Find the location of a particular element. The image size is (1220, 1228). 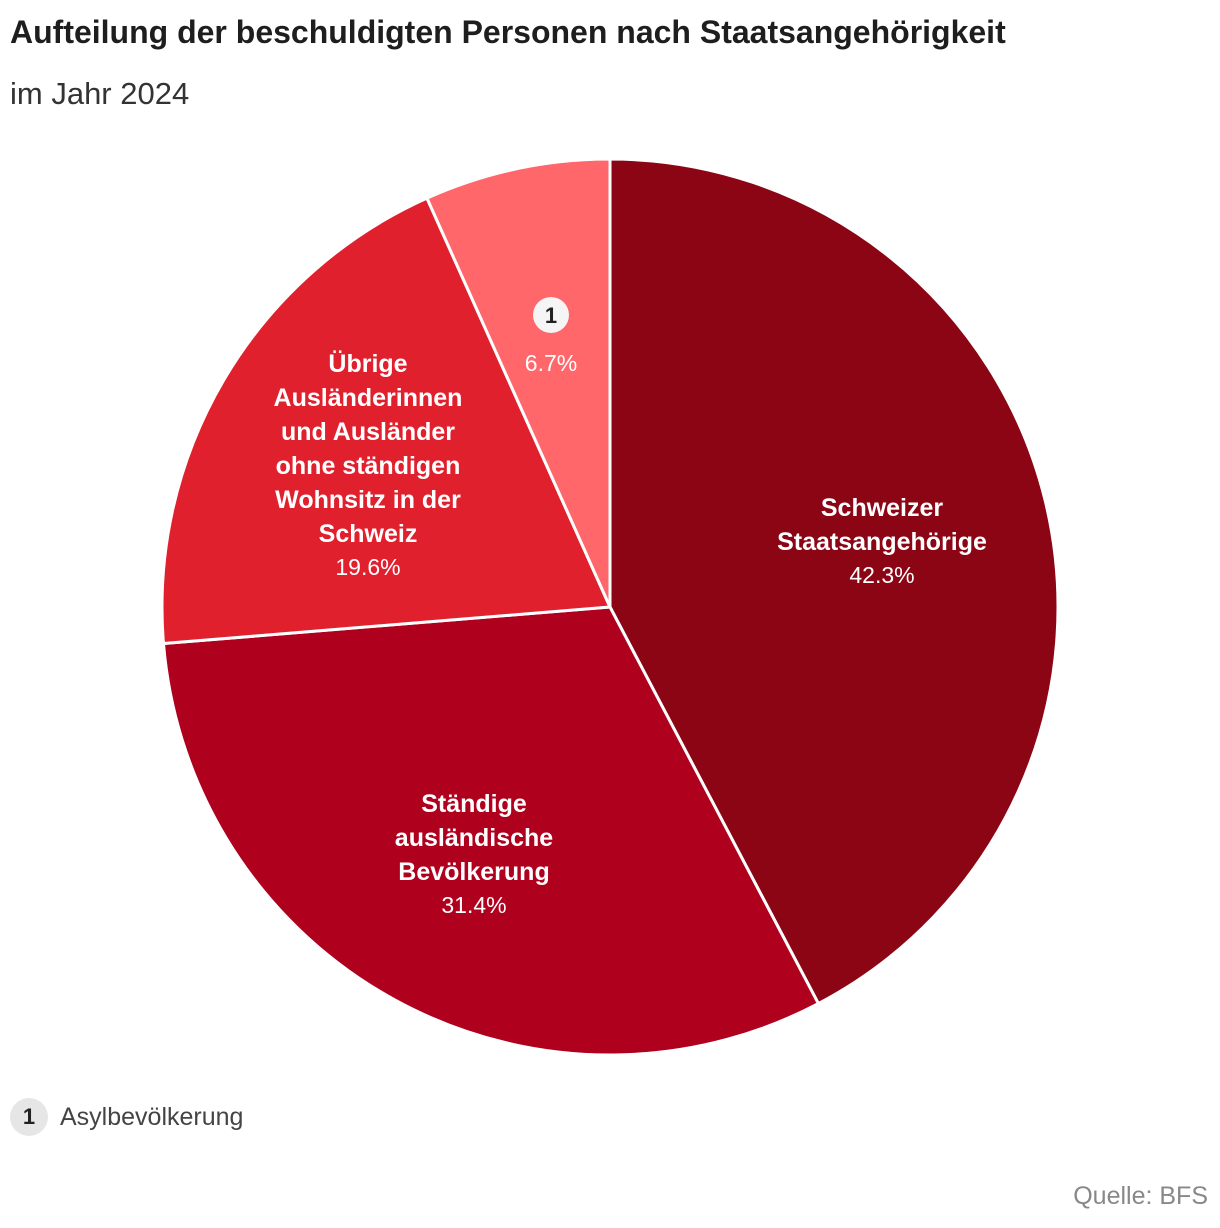

slice-label-name: Wohnsitz in der is located at coordinates (368, 500).